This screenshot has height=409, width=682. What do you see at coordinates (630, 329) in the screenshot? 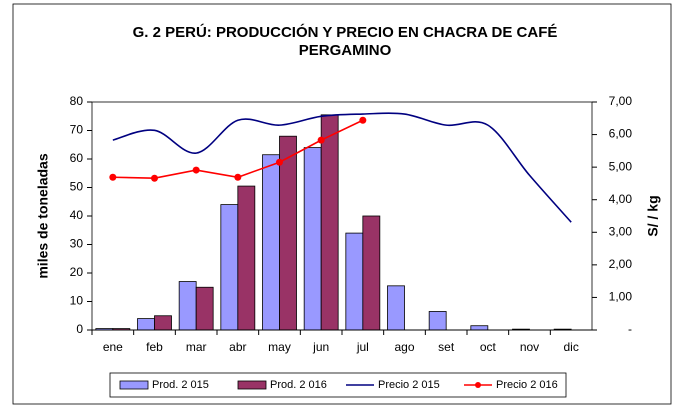
I see `y2-tick-label: -` at bounding box center [630, 329].